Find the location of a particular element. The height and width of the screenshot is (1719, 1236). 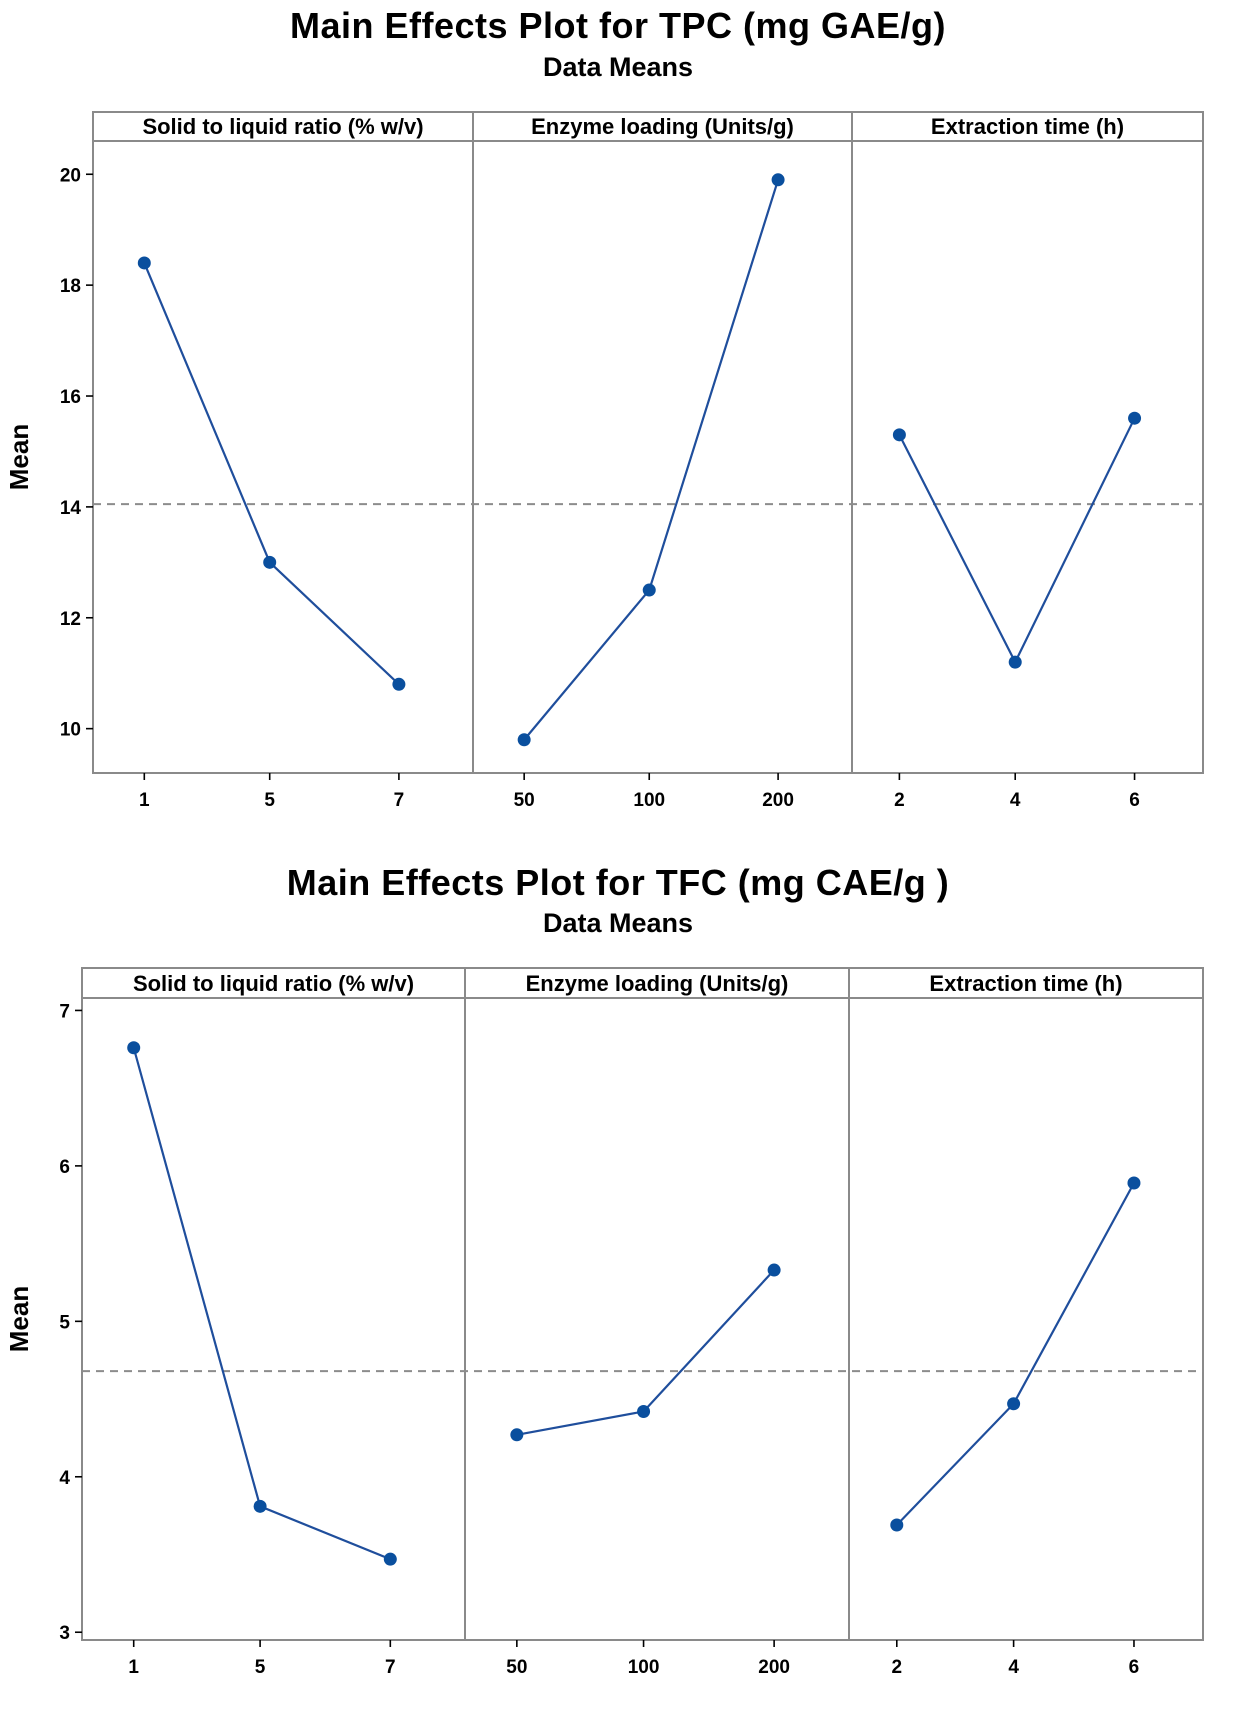

chart-title: Main Effects Plot for TFC (mg CAE/g ) is located at coordinates (618, 882).